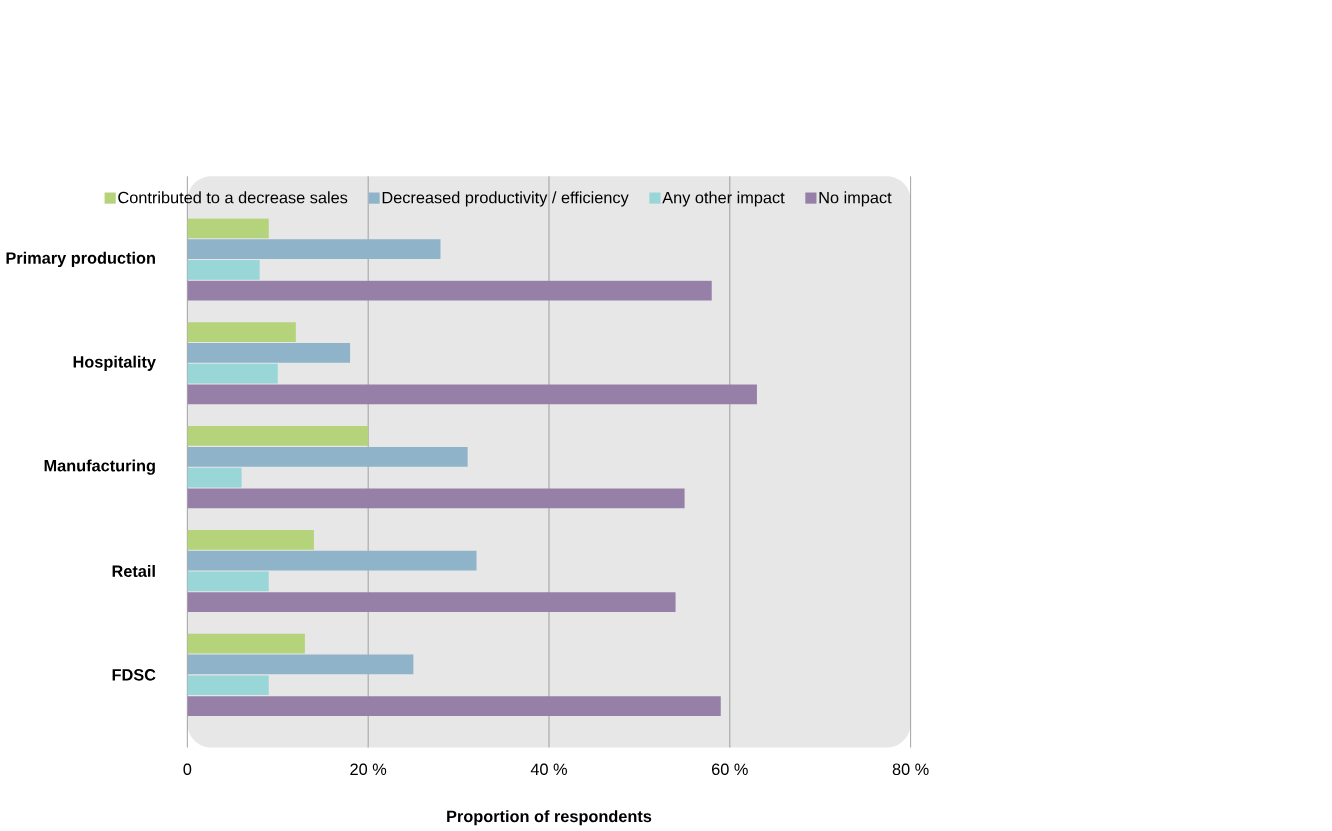 This screenshot has height=831, width=1332. What do you see at coordinates (80, 259) in the screenshot?
I see `y-tick-label: Primary production` at bounding box center [80, 259].